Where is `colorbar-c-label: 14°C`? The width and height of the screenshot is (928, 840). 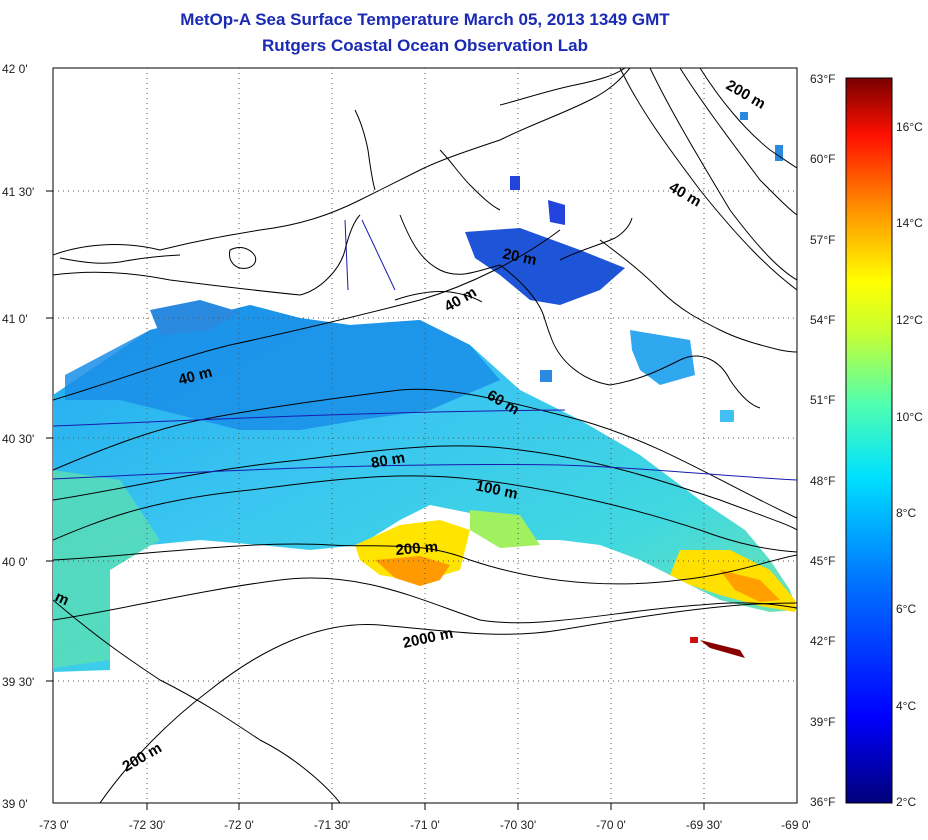
colorbar-c-label: 14°C is located at coordinates (909, 223).